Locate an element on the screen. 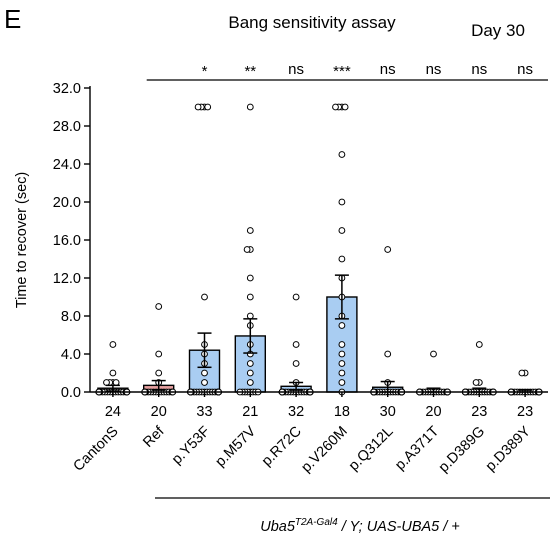 Image resolution: width=555 pixels, height=544 pixels. y-tick-label: 12.0 is located at coordinates (67, 279).